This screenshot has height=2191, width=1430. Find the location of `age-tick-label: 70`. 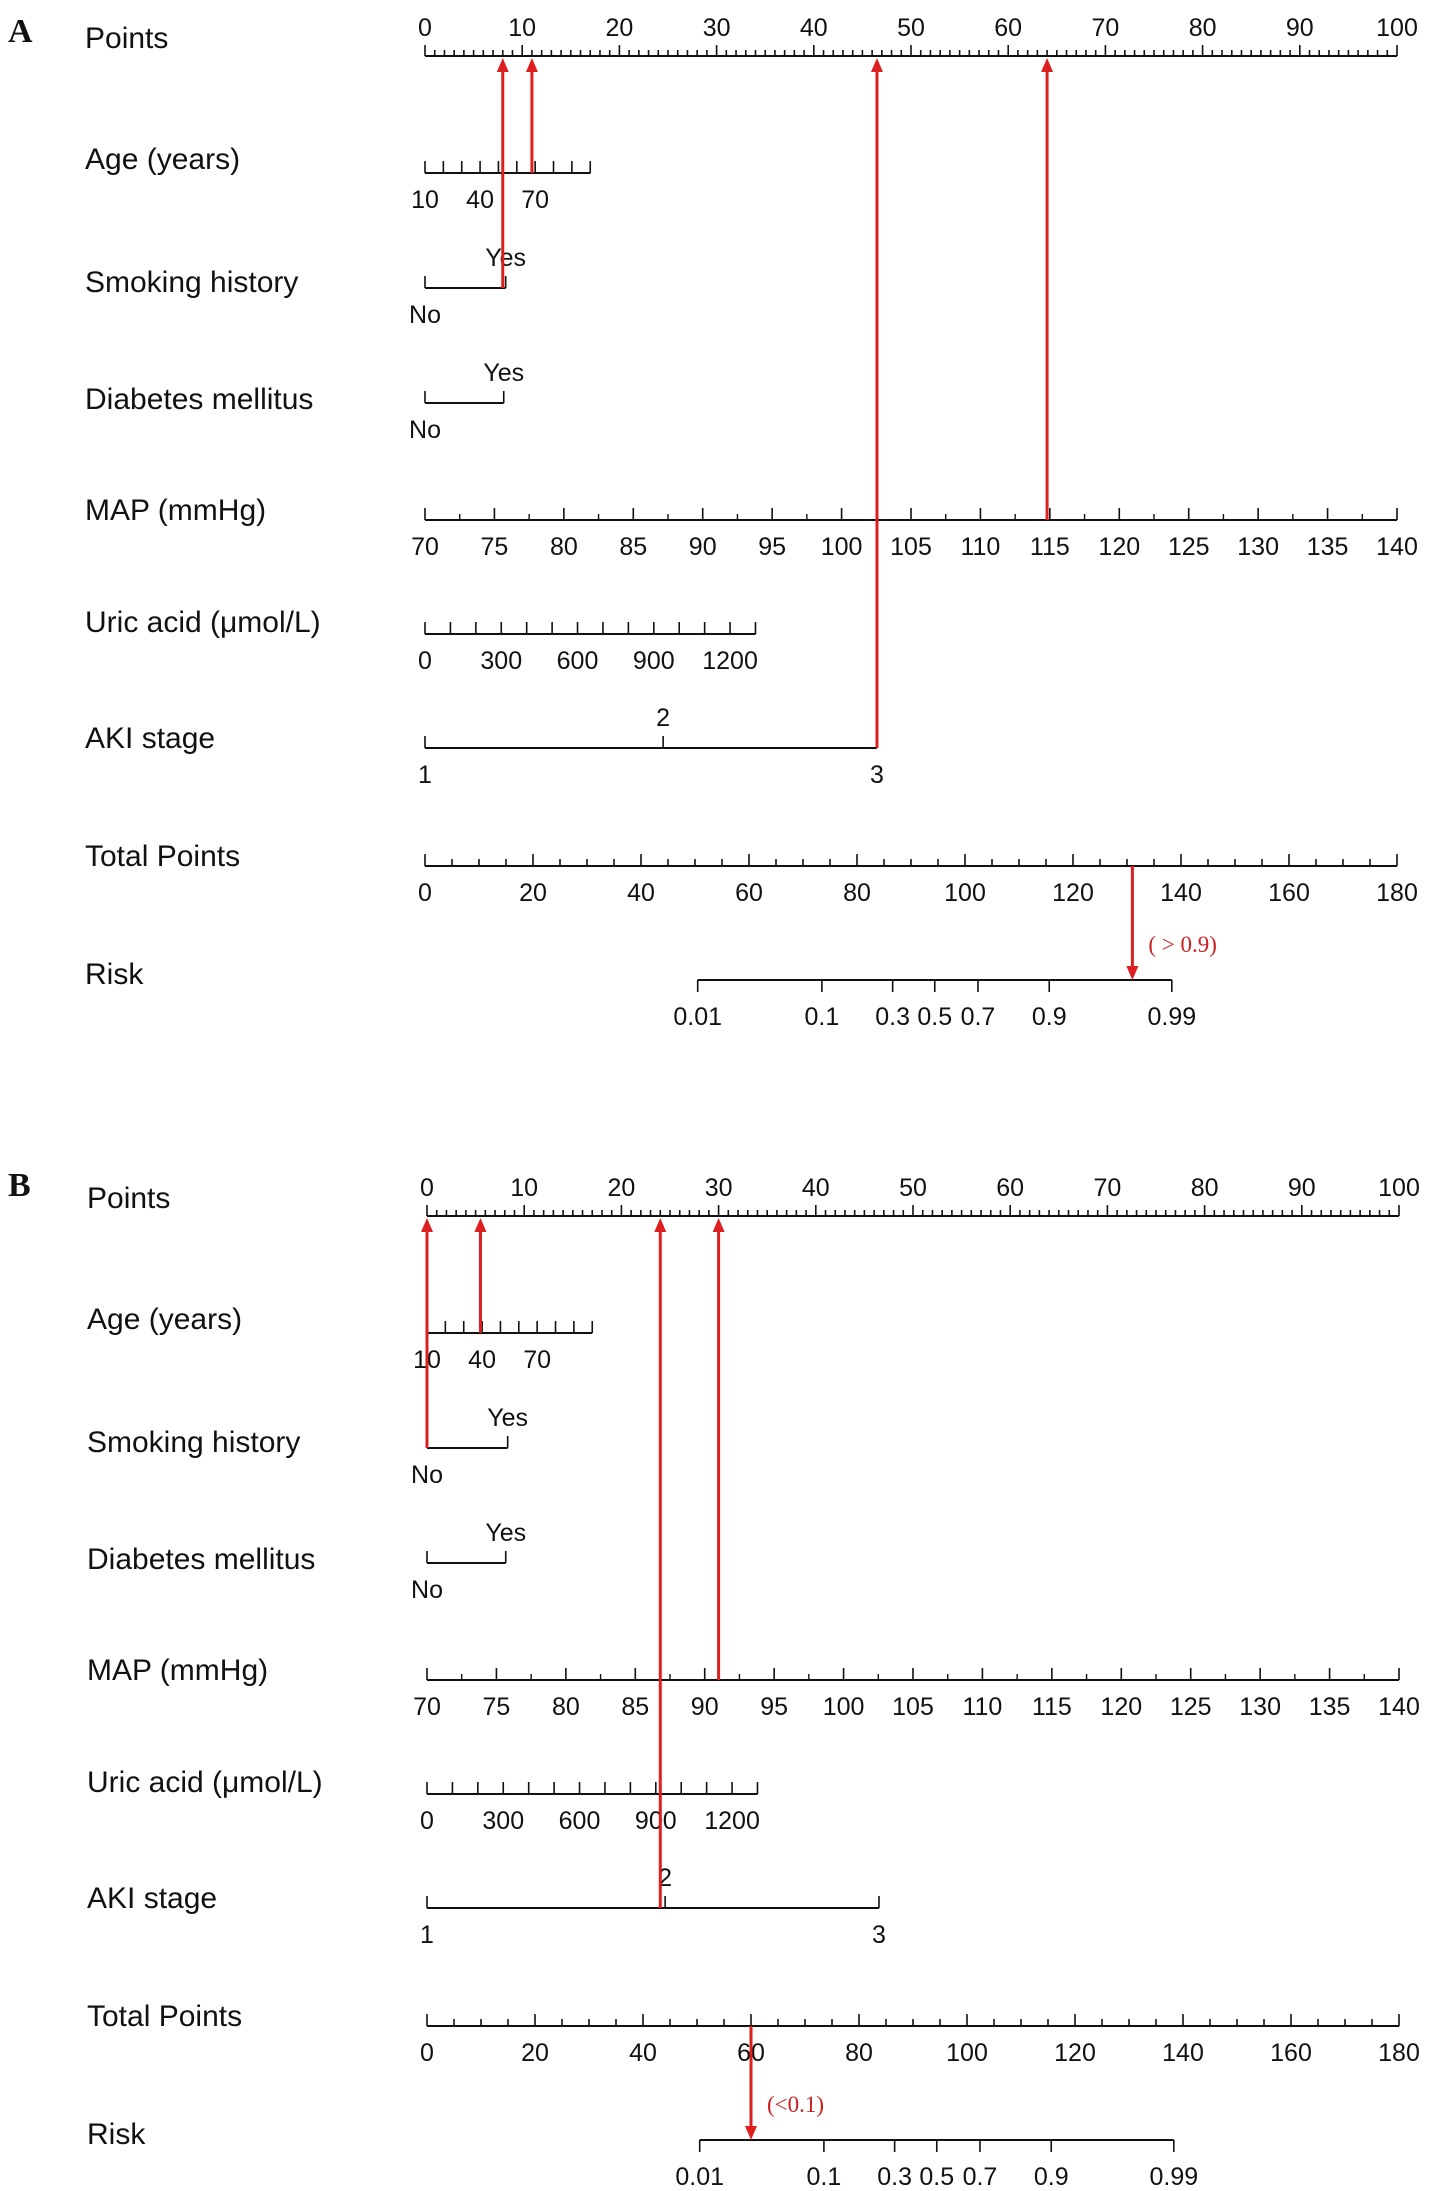

age-tick-label: 70 is located at coordinates (537, 1360).